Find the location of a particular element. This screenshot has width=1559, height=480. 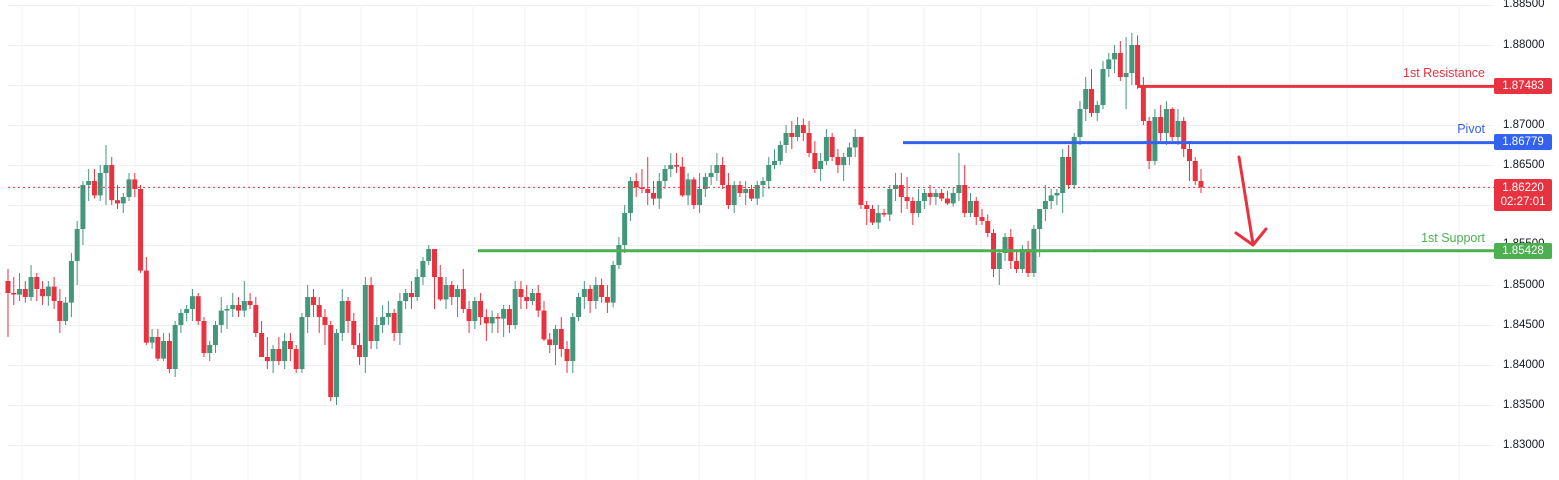

support-price-tag: 1.85428 is located at coordinates (1523, 251).